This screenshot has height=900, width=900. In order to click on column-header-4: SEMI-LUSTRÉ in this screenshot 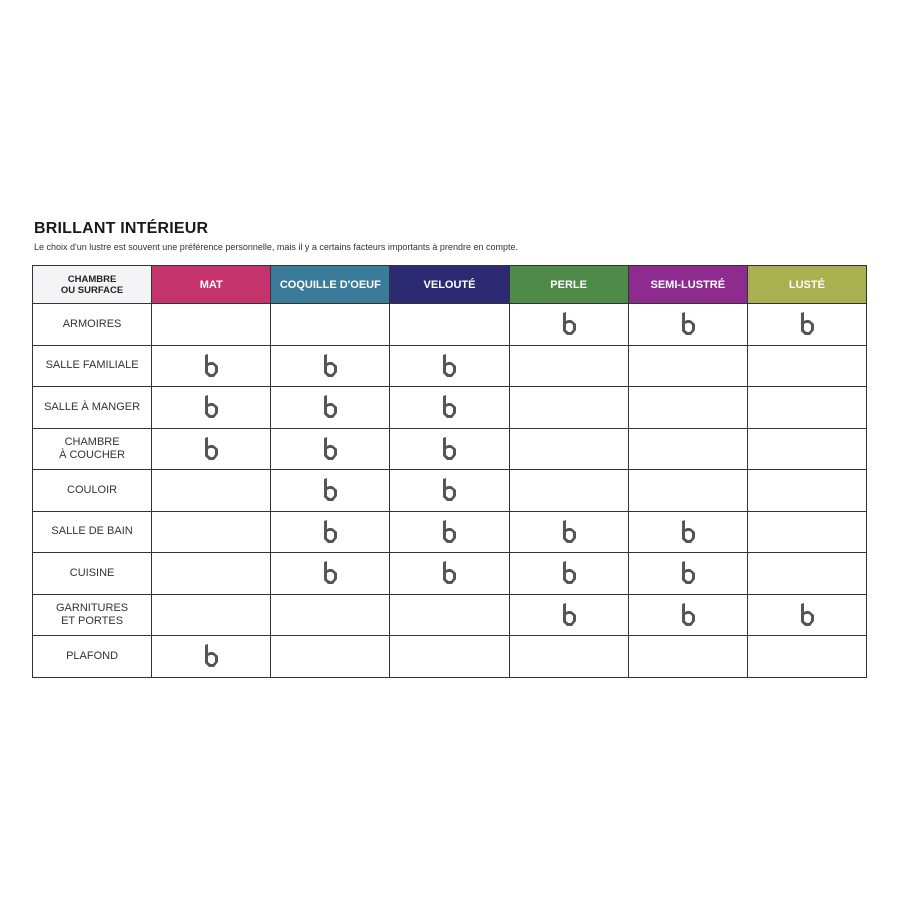, I will do `click(687, 284)`.